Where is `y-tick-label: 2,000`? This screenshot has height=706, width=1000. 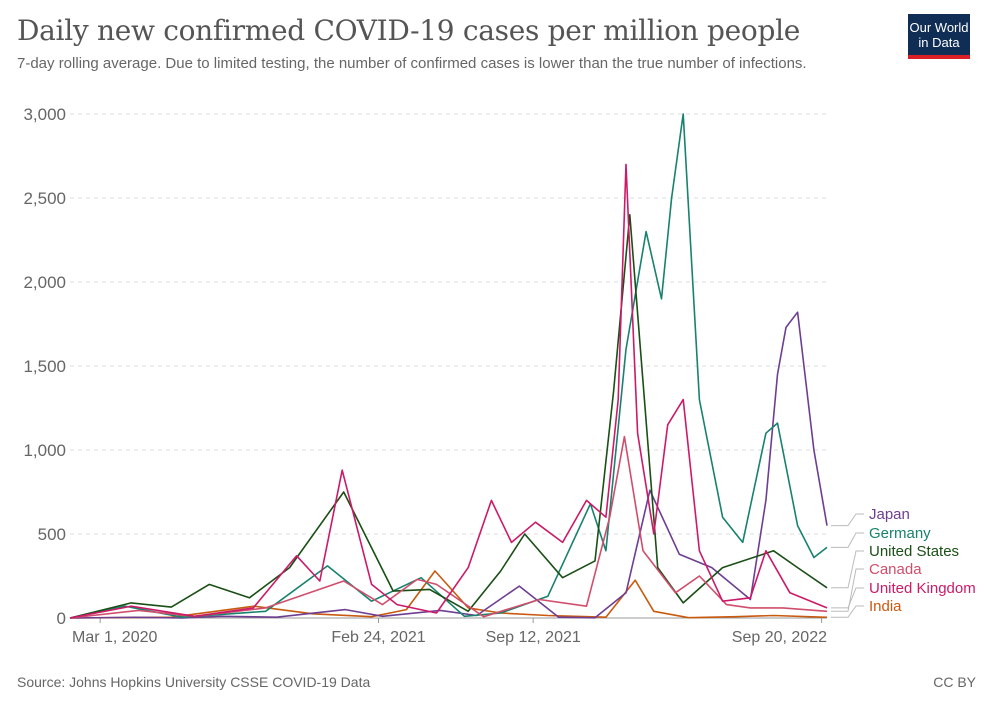
y-tick-label: 2,000 is located at coordinates (44, 282).